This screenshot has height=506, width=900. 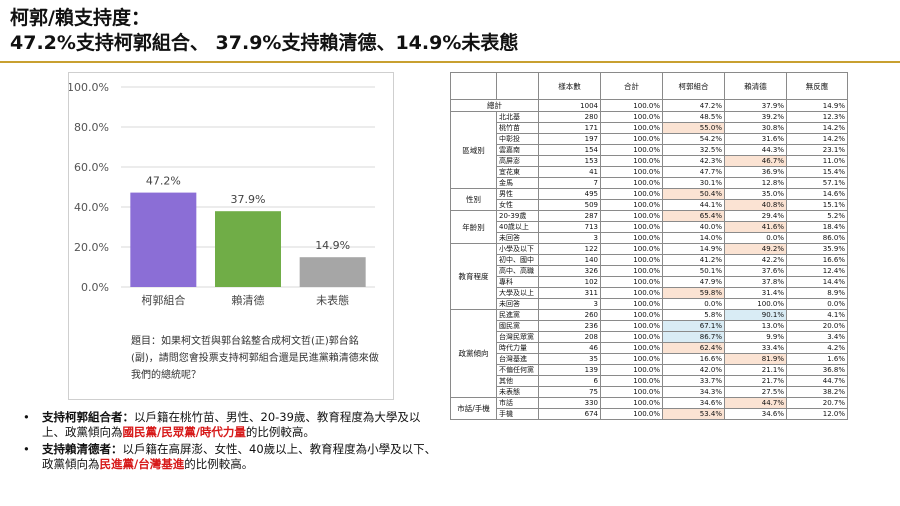 What do you see at coordinates (649, 105) in the screenshot?
I see `table-row-total: 總計 1004 100.0% 47.2% 37.9% 14.9%` at bounding box center [649, 105].